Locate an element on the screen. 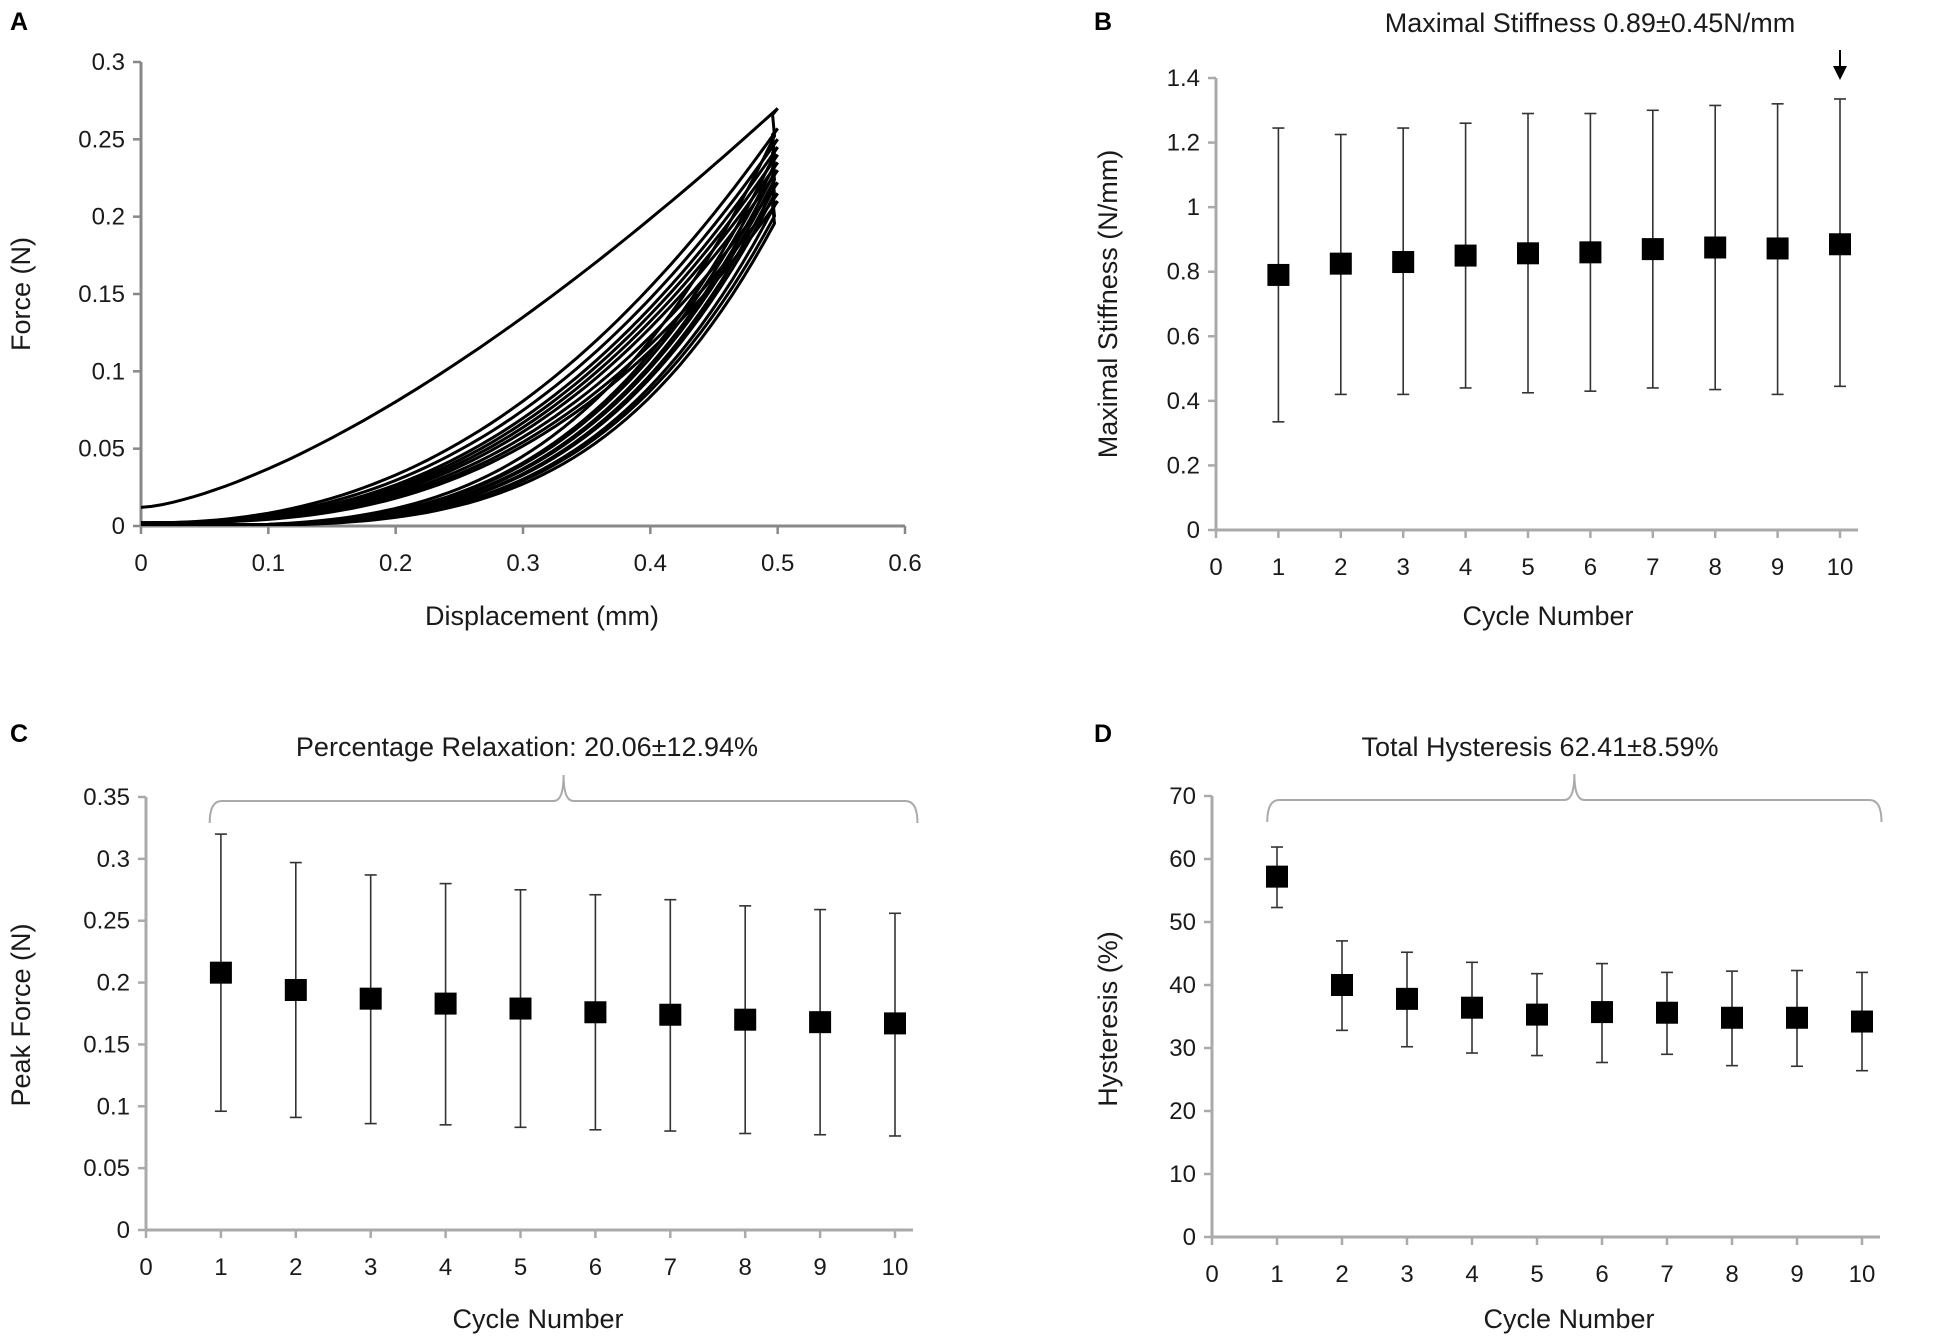  x-tick-label: 0.5 is located at coordinates (777, 563).